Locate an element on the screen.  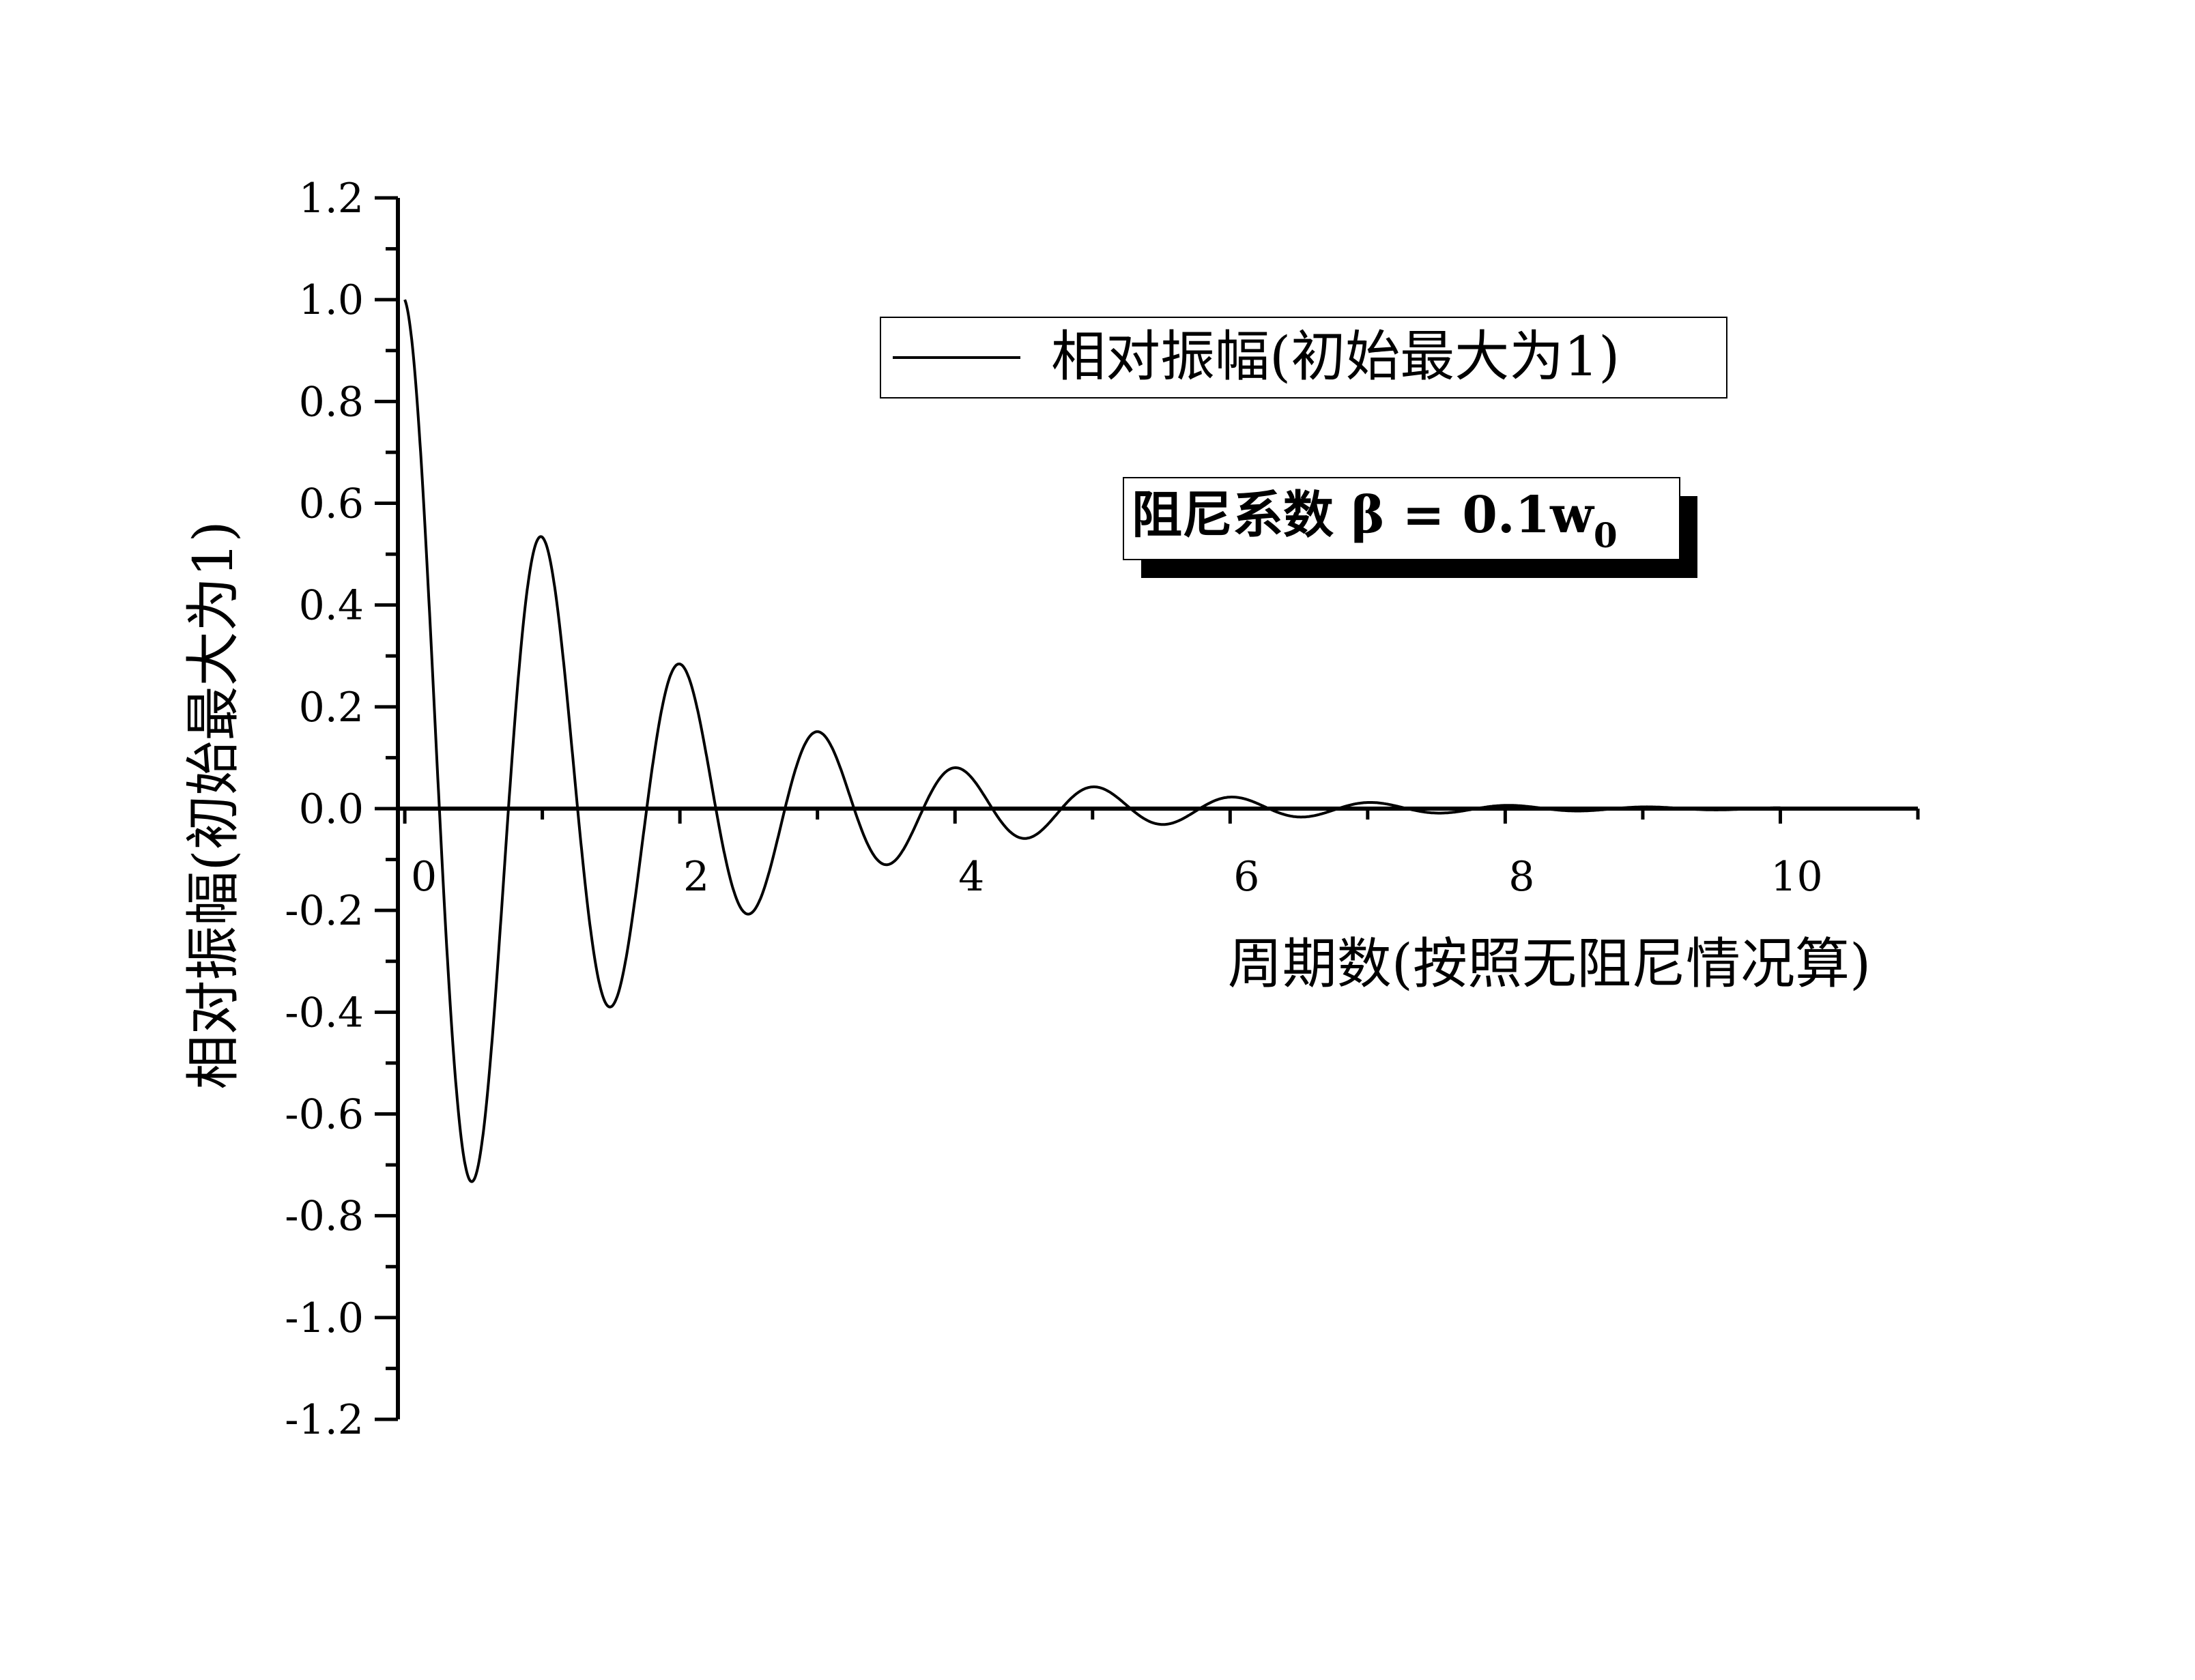
annotation-text: 阻尼系数 β = 0.1w0 is located at coordinates (1375, 520).